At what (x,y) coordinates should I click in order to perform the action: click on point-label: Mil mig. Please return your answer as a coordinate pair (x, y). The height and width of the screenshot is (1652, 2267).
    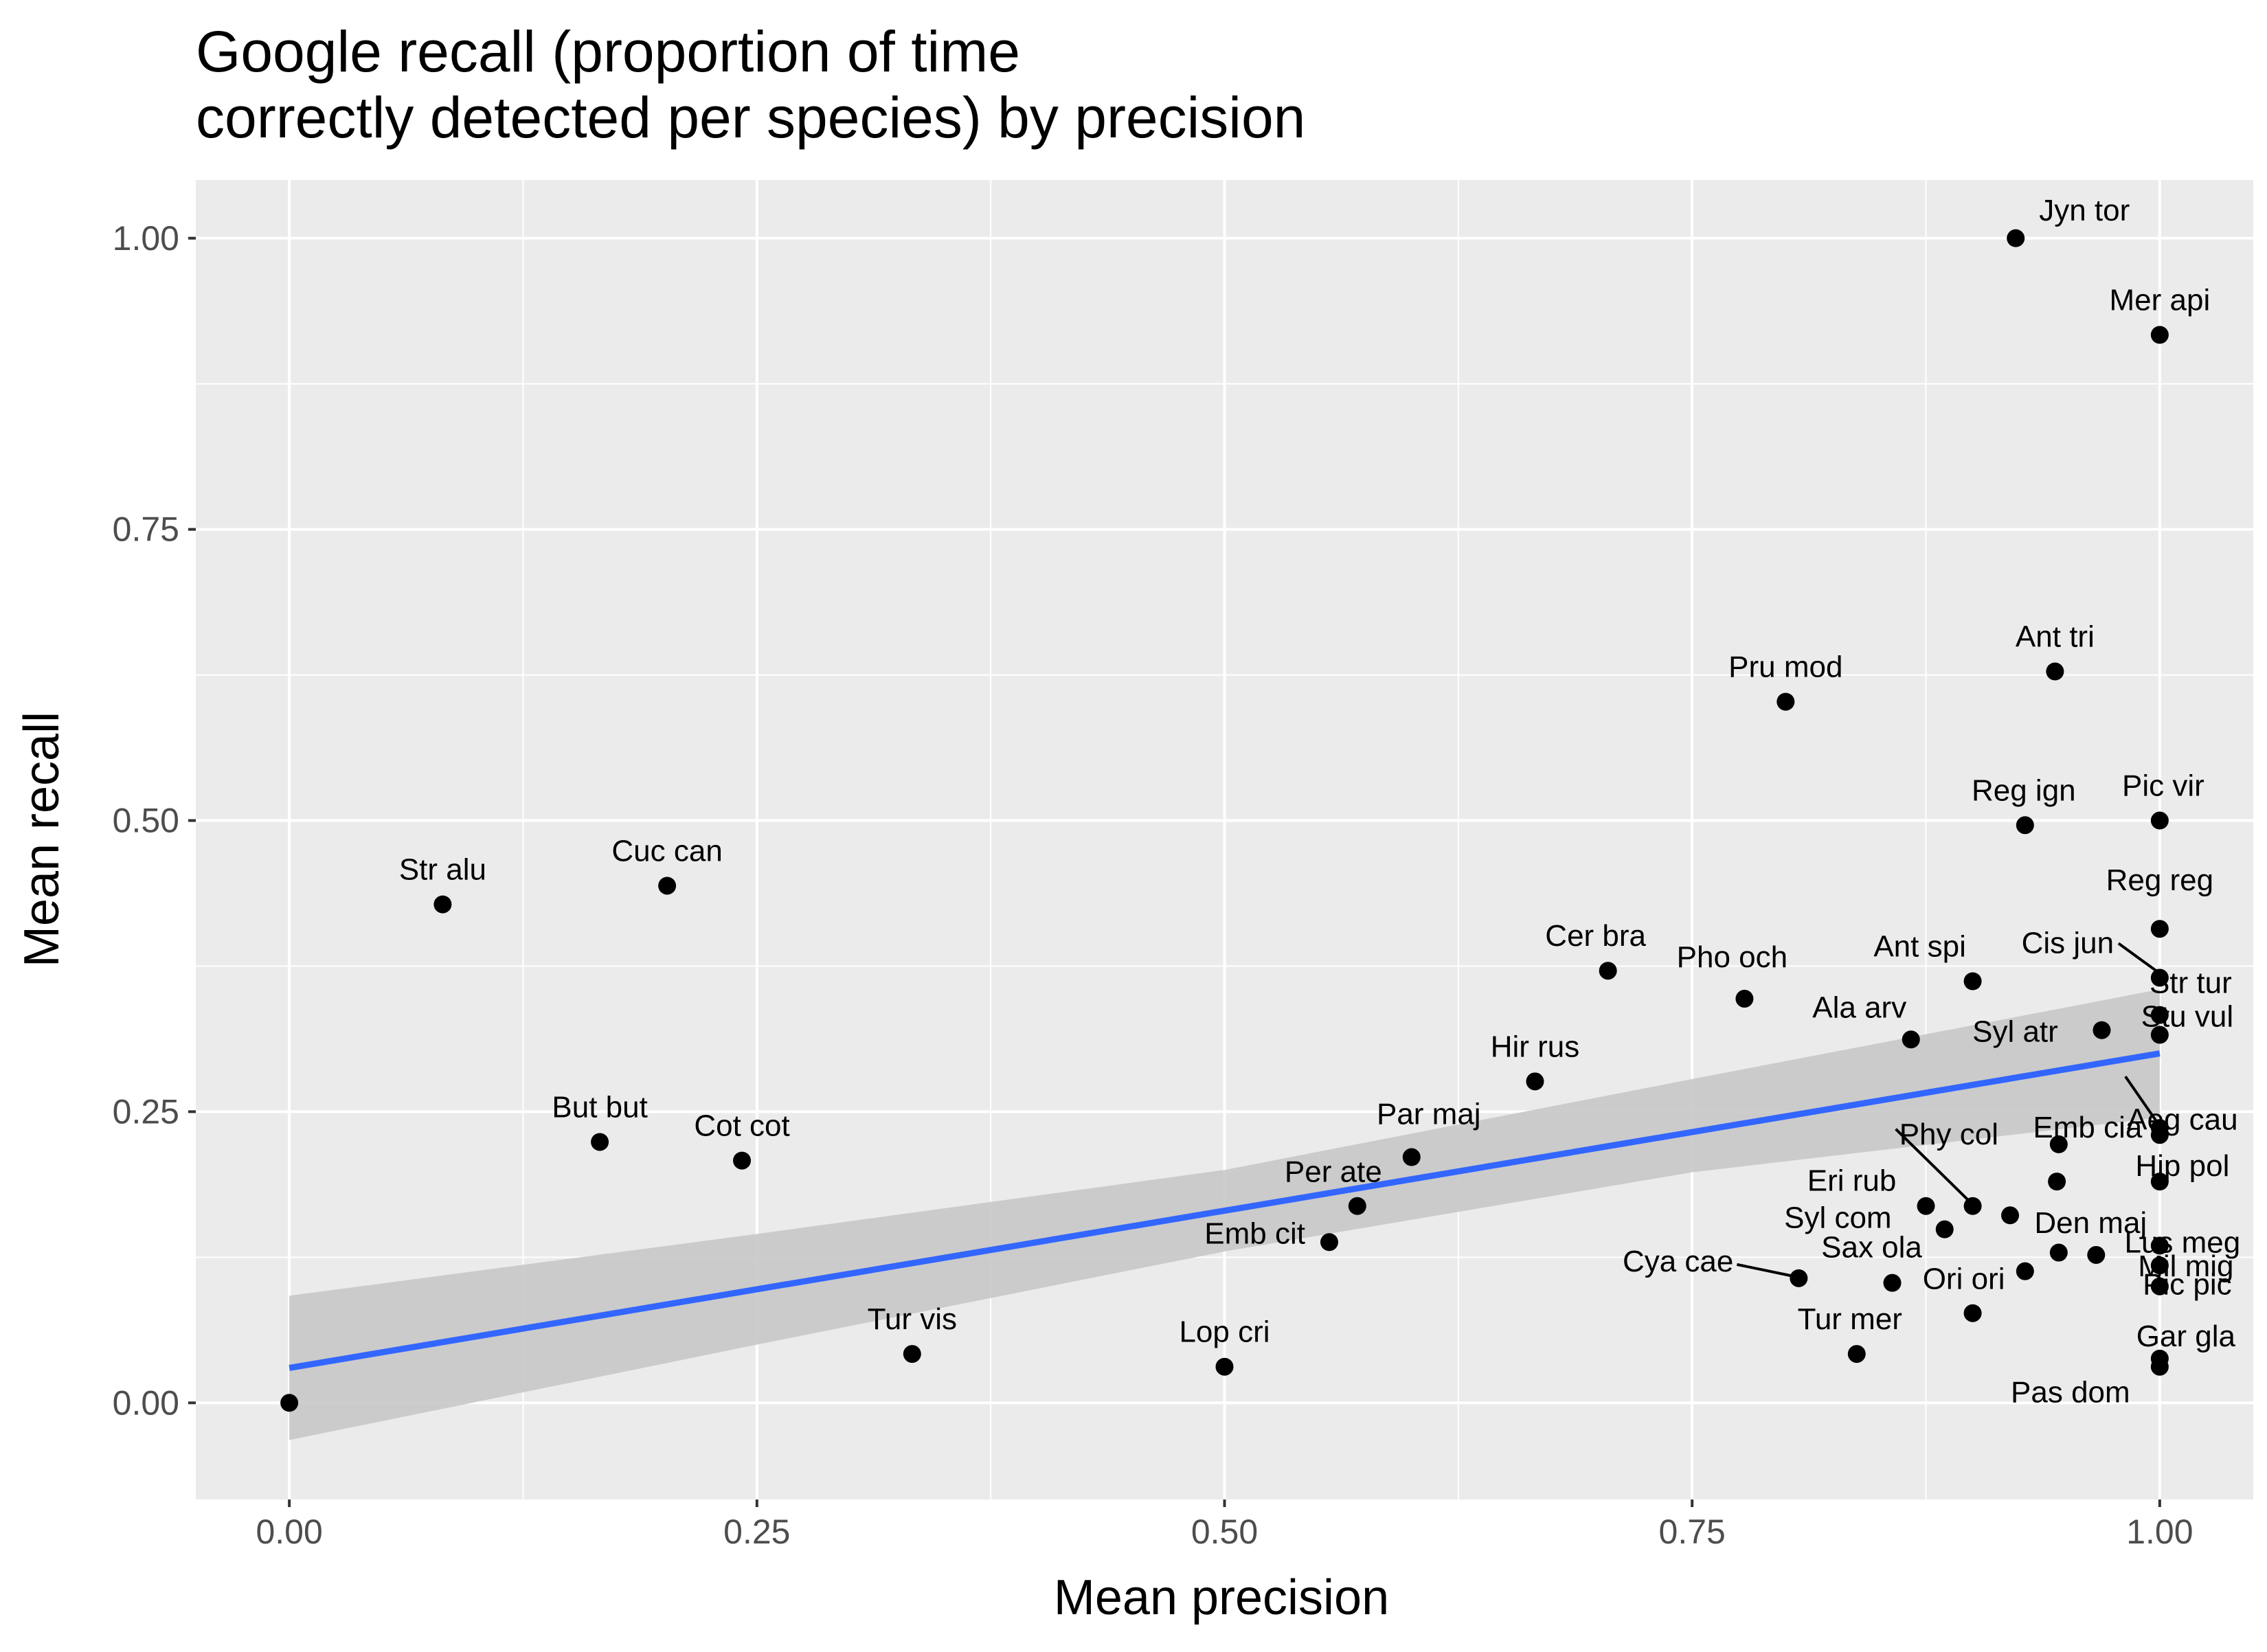
    Looking at the image, I should click on (2185, 1266).